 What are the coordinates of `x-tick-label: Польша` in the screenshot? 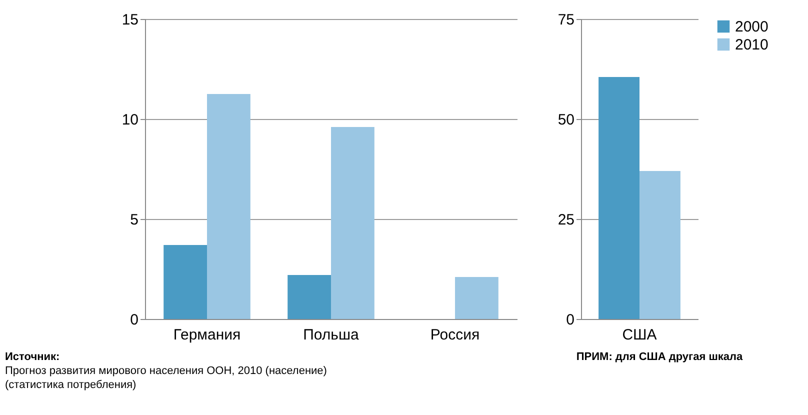 It's located at (331, 335).